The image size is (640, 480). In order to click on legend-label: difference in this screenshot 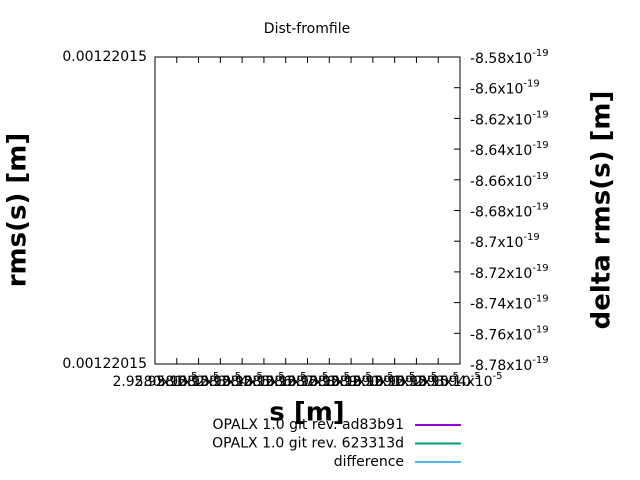, I will do `click(369, 462)`.